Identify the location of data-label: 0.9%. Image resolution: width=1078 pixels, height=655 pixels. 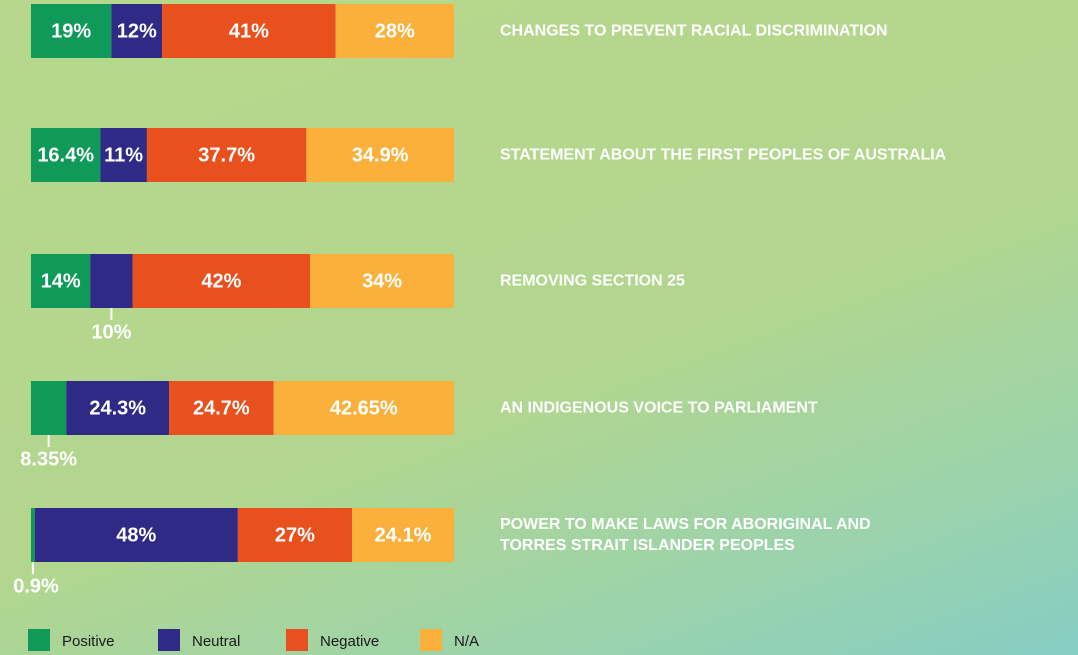
(36, 586).